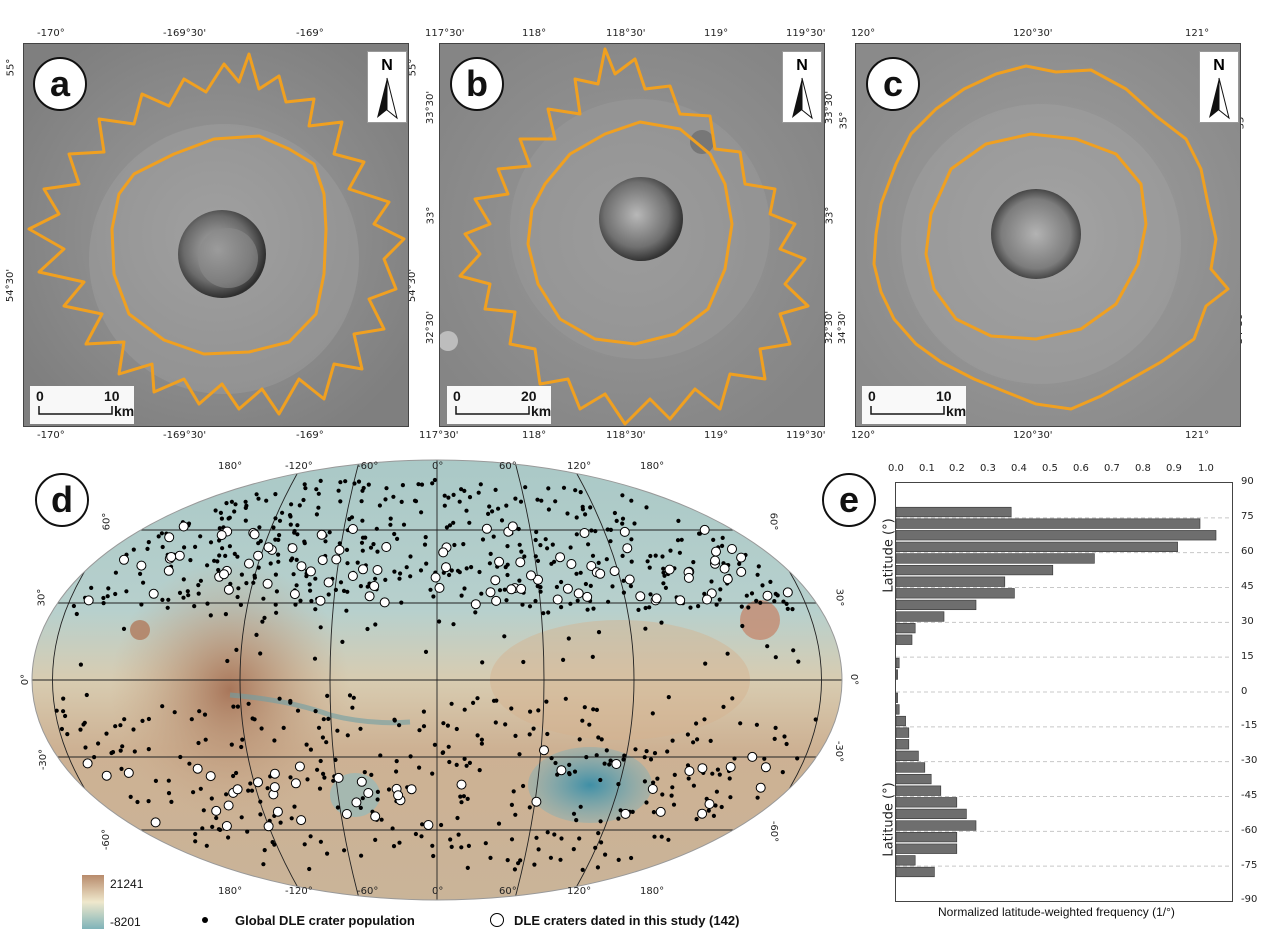 Image resolution: width=1269 pixels, height=940 pixels. I want to click on hist-right-tick: 45, so click(1247, 586).